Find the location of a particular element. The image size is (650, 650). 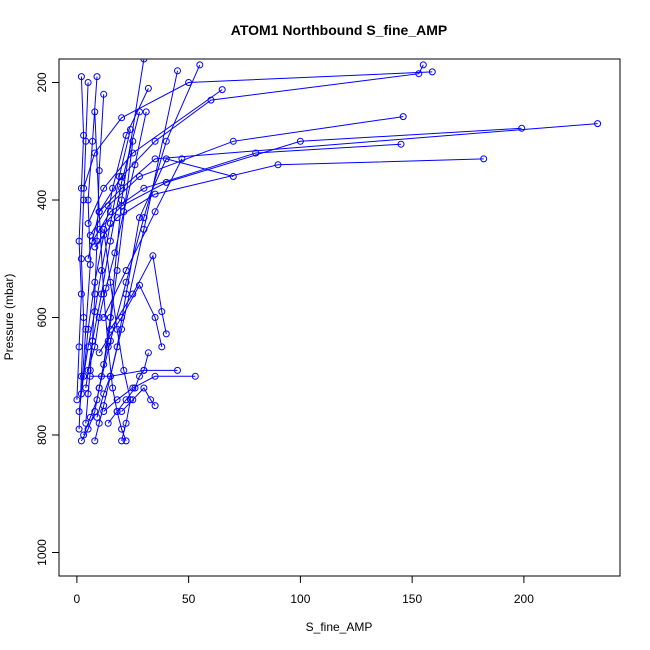

y-axis-label: Pressure (mbar) is located at coordinates (9, 317).